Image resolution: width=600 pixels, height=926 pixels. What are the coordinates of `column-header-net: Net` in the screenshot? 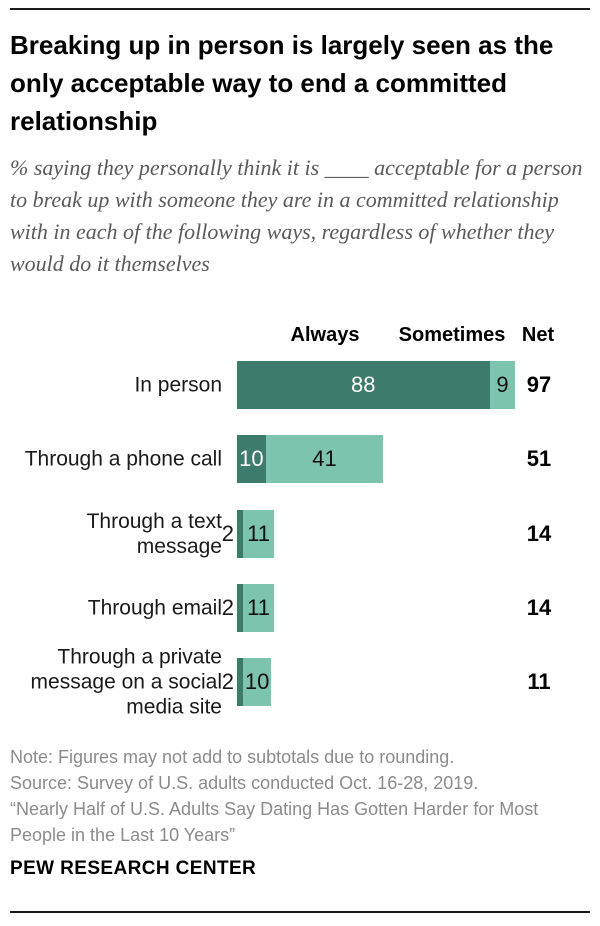 It's located at (538, 335).